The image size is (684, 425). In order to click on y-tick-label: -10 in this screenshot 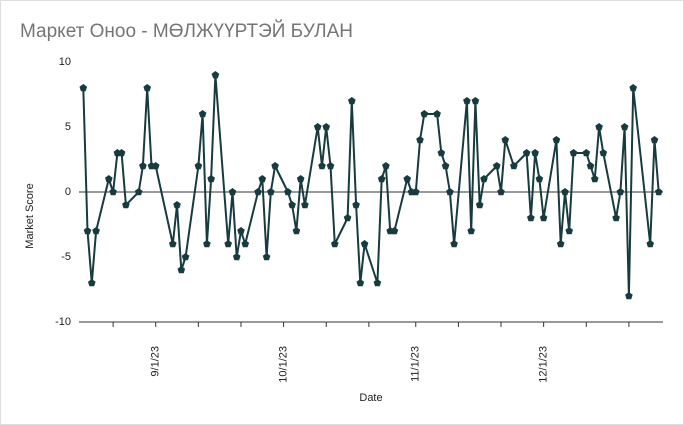, I will do `click(63, 322)`.